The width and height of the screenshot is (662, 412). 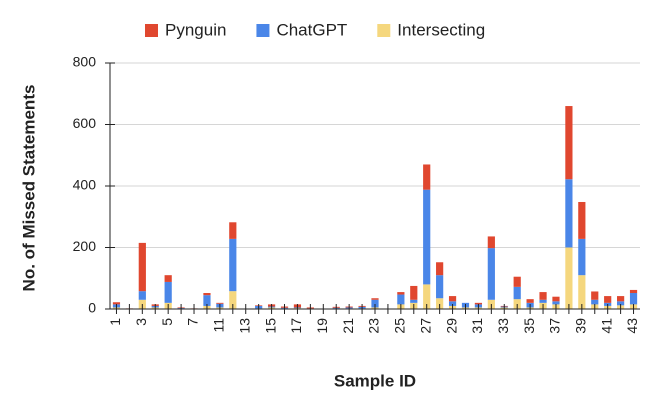 I want to click on x-tick-label: 43, so click(x=632, y=326).